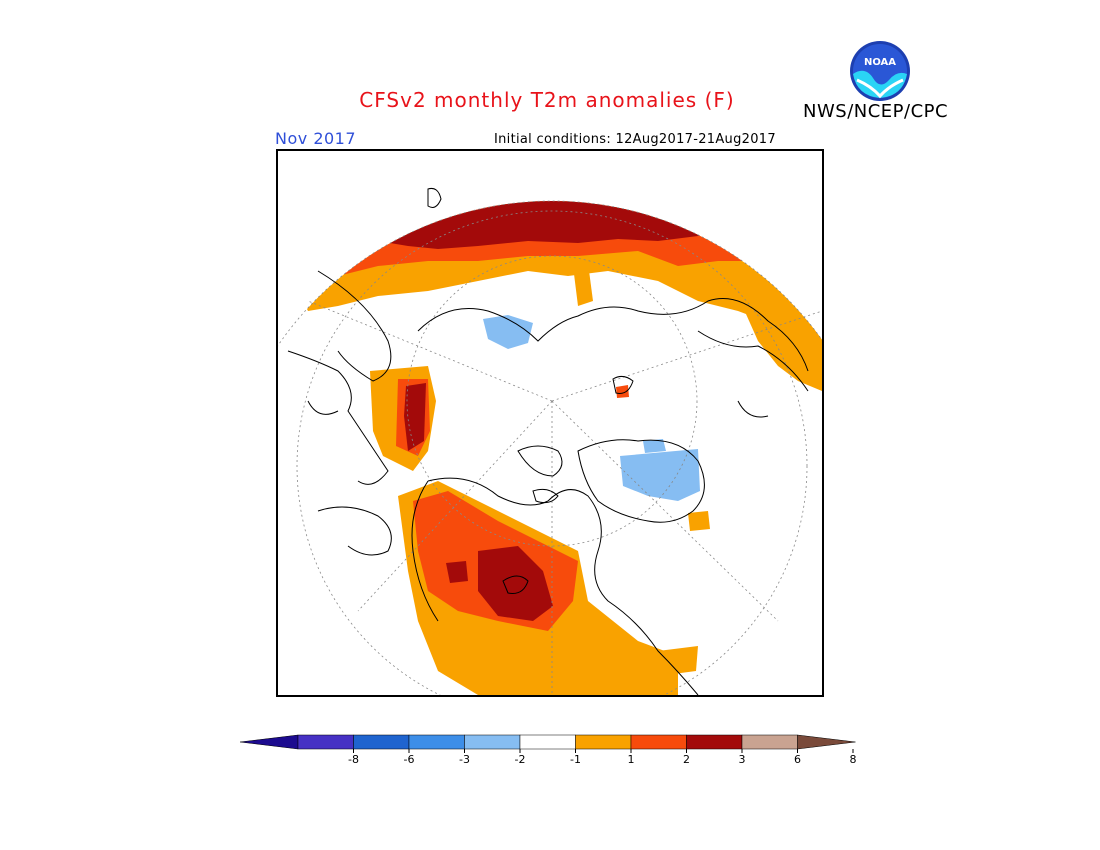 The height and width of the screenshot is (850, 1100). Describe the element at coordinates (353, 759) in the screenshot. I see `colorbar-tick-label: -8` at that location.